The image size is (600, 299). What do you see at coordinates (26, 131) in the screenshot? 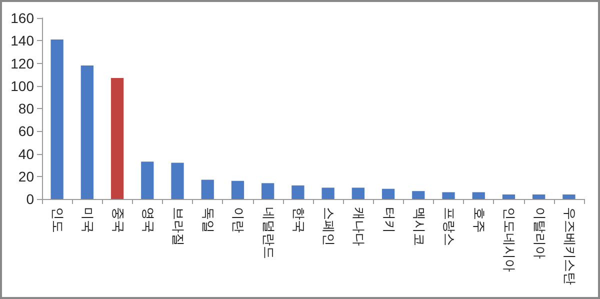
I see `y-tick-label: 60` at bounding box center [26, 131].